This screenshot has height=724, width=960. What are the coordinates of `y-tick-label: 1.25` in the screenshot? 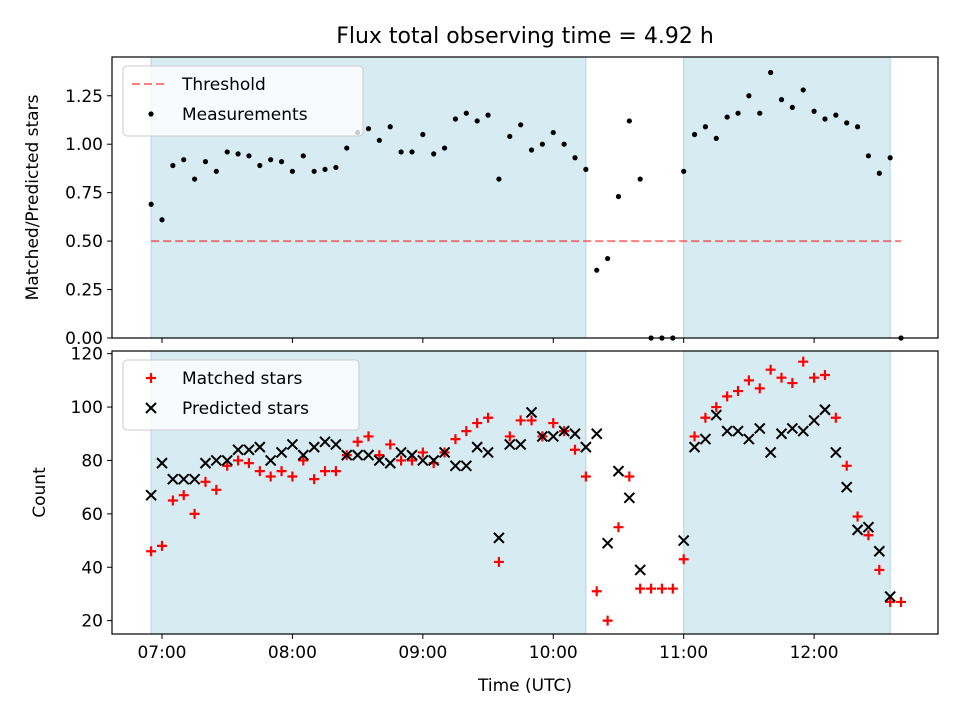 It's located at (84, 97).